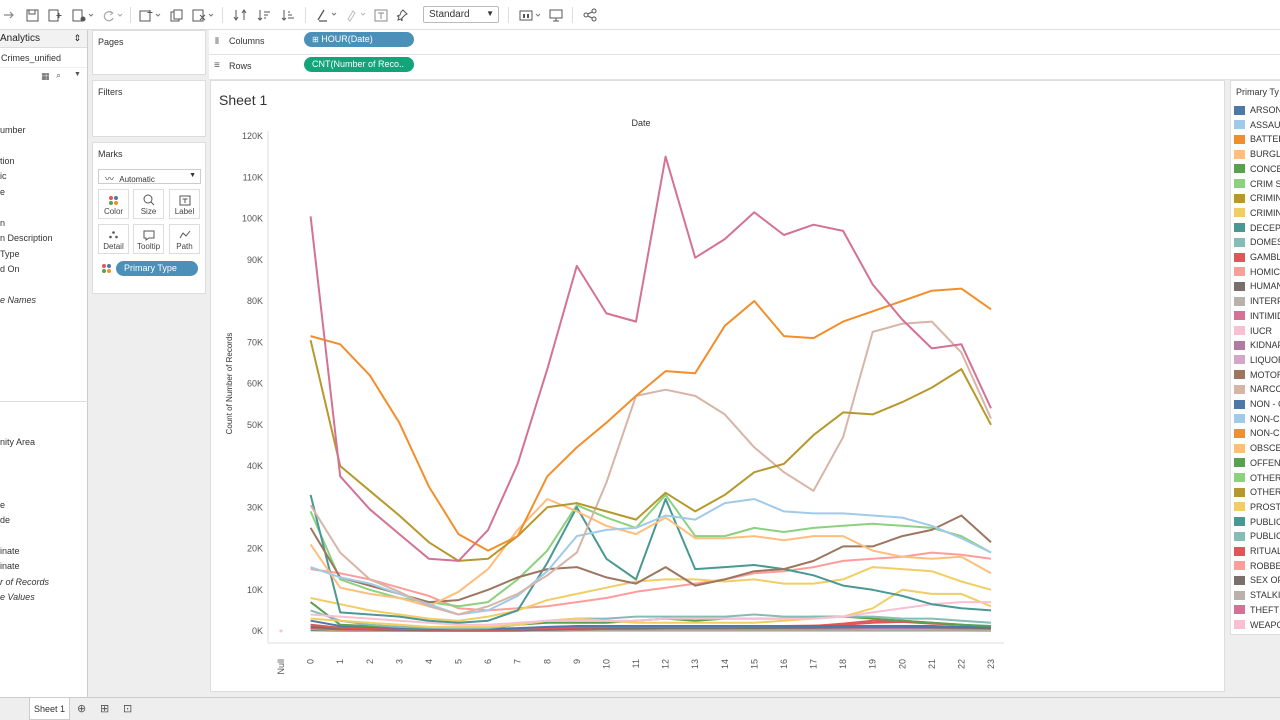  What do you see at coordinates (18, 300) in the screenshot?
I see `field-item: e Names` at bounding box center [18, 300].